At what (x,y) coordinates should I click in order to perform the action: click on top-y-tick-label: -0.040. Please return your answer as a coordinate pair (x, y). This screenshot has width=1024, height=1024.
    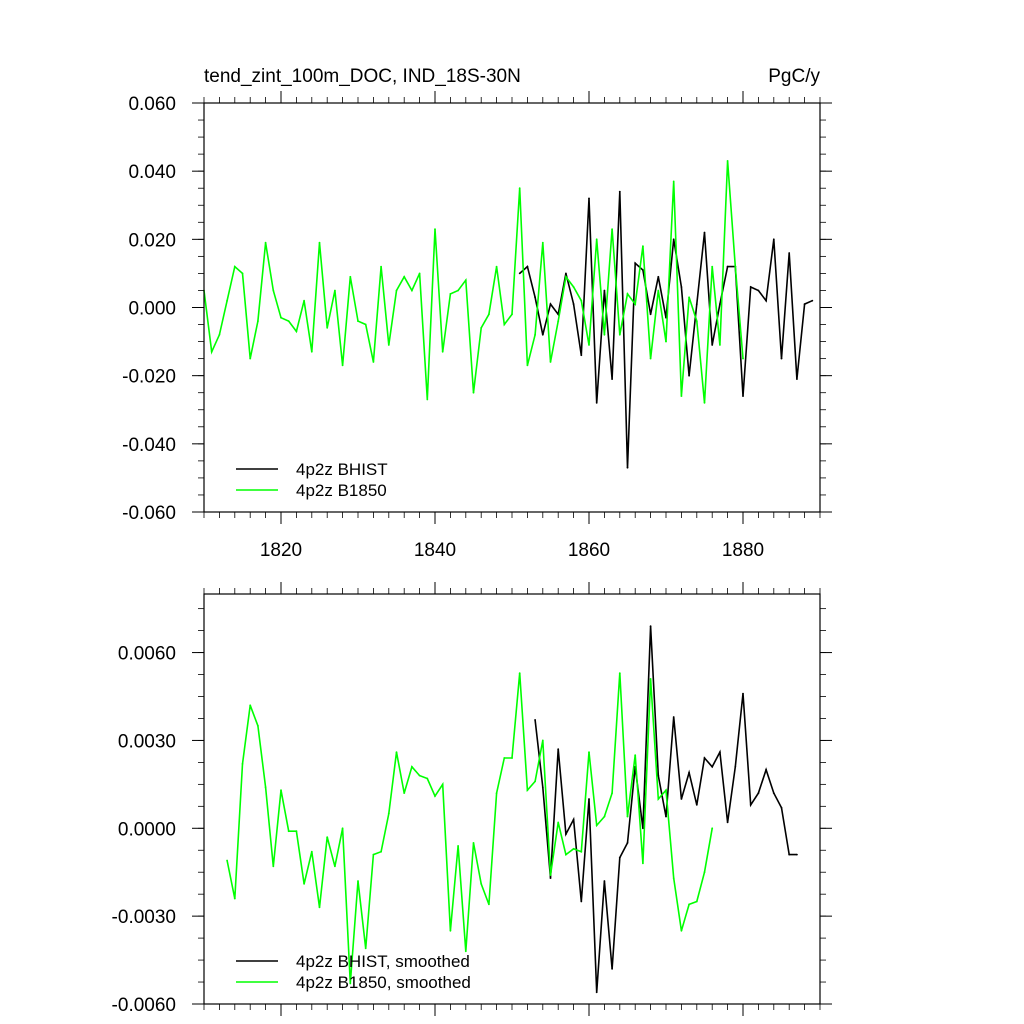
    Looking at the image, I should click on (149, 445).